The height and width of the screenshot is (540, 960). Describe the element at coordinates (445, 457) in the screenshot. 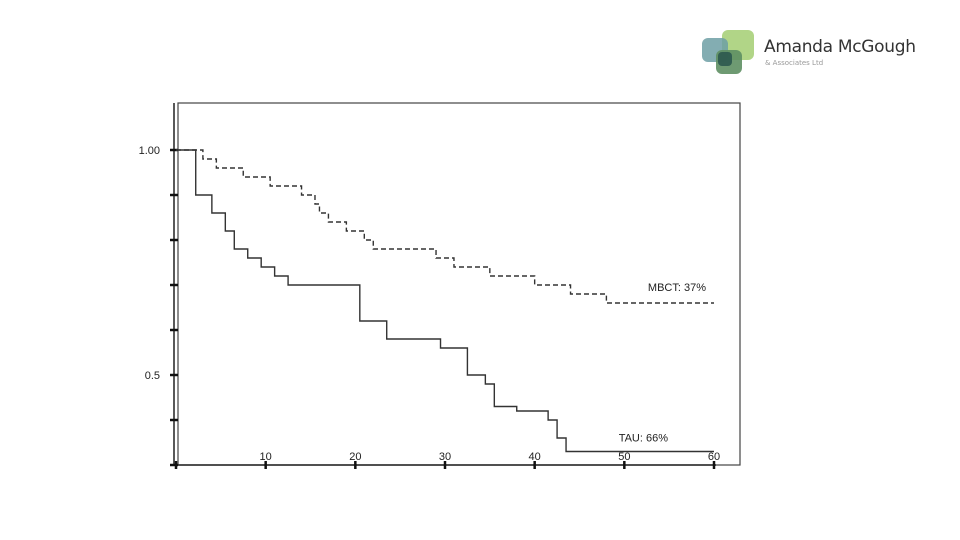

I see `x-tick-label: 30` at that location.